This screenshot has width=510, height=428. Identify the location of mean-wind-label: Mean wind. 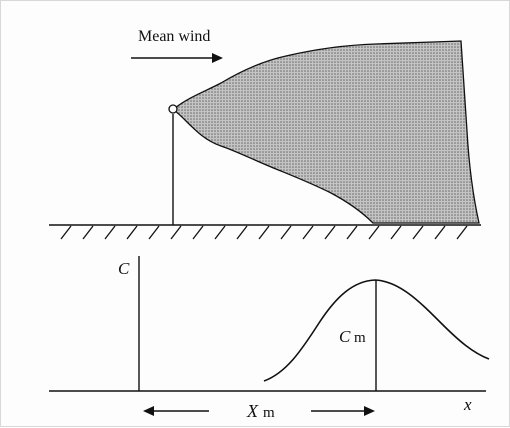
(174, 36).